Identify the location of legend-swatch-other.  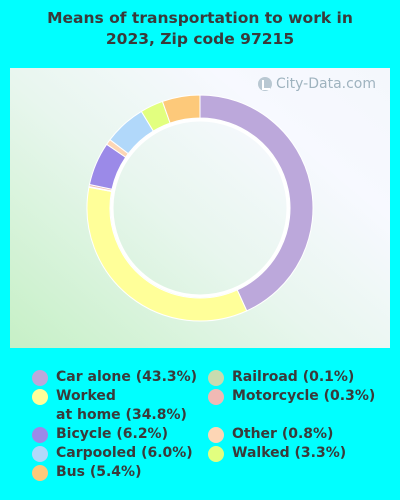
(216, 435).